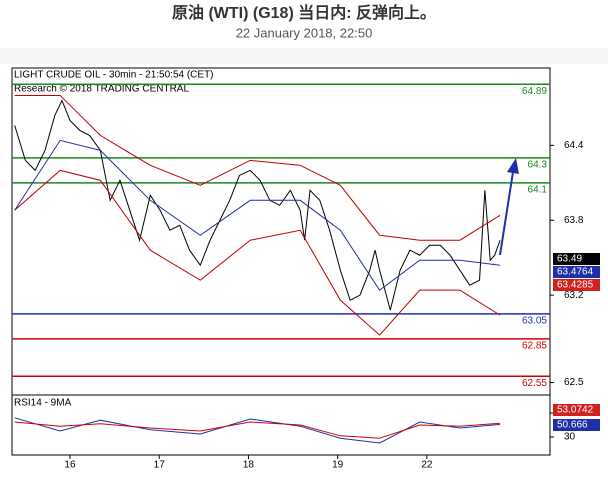 This screenshot has height=480, width=608. Describe the element at coordinates (114, 75) in the screenshot. I see `chart-title: LIGHT CRUDE OIL - 30min - 21:50:54 (CET)` at that location.